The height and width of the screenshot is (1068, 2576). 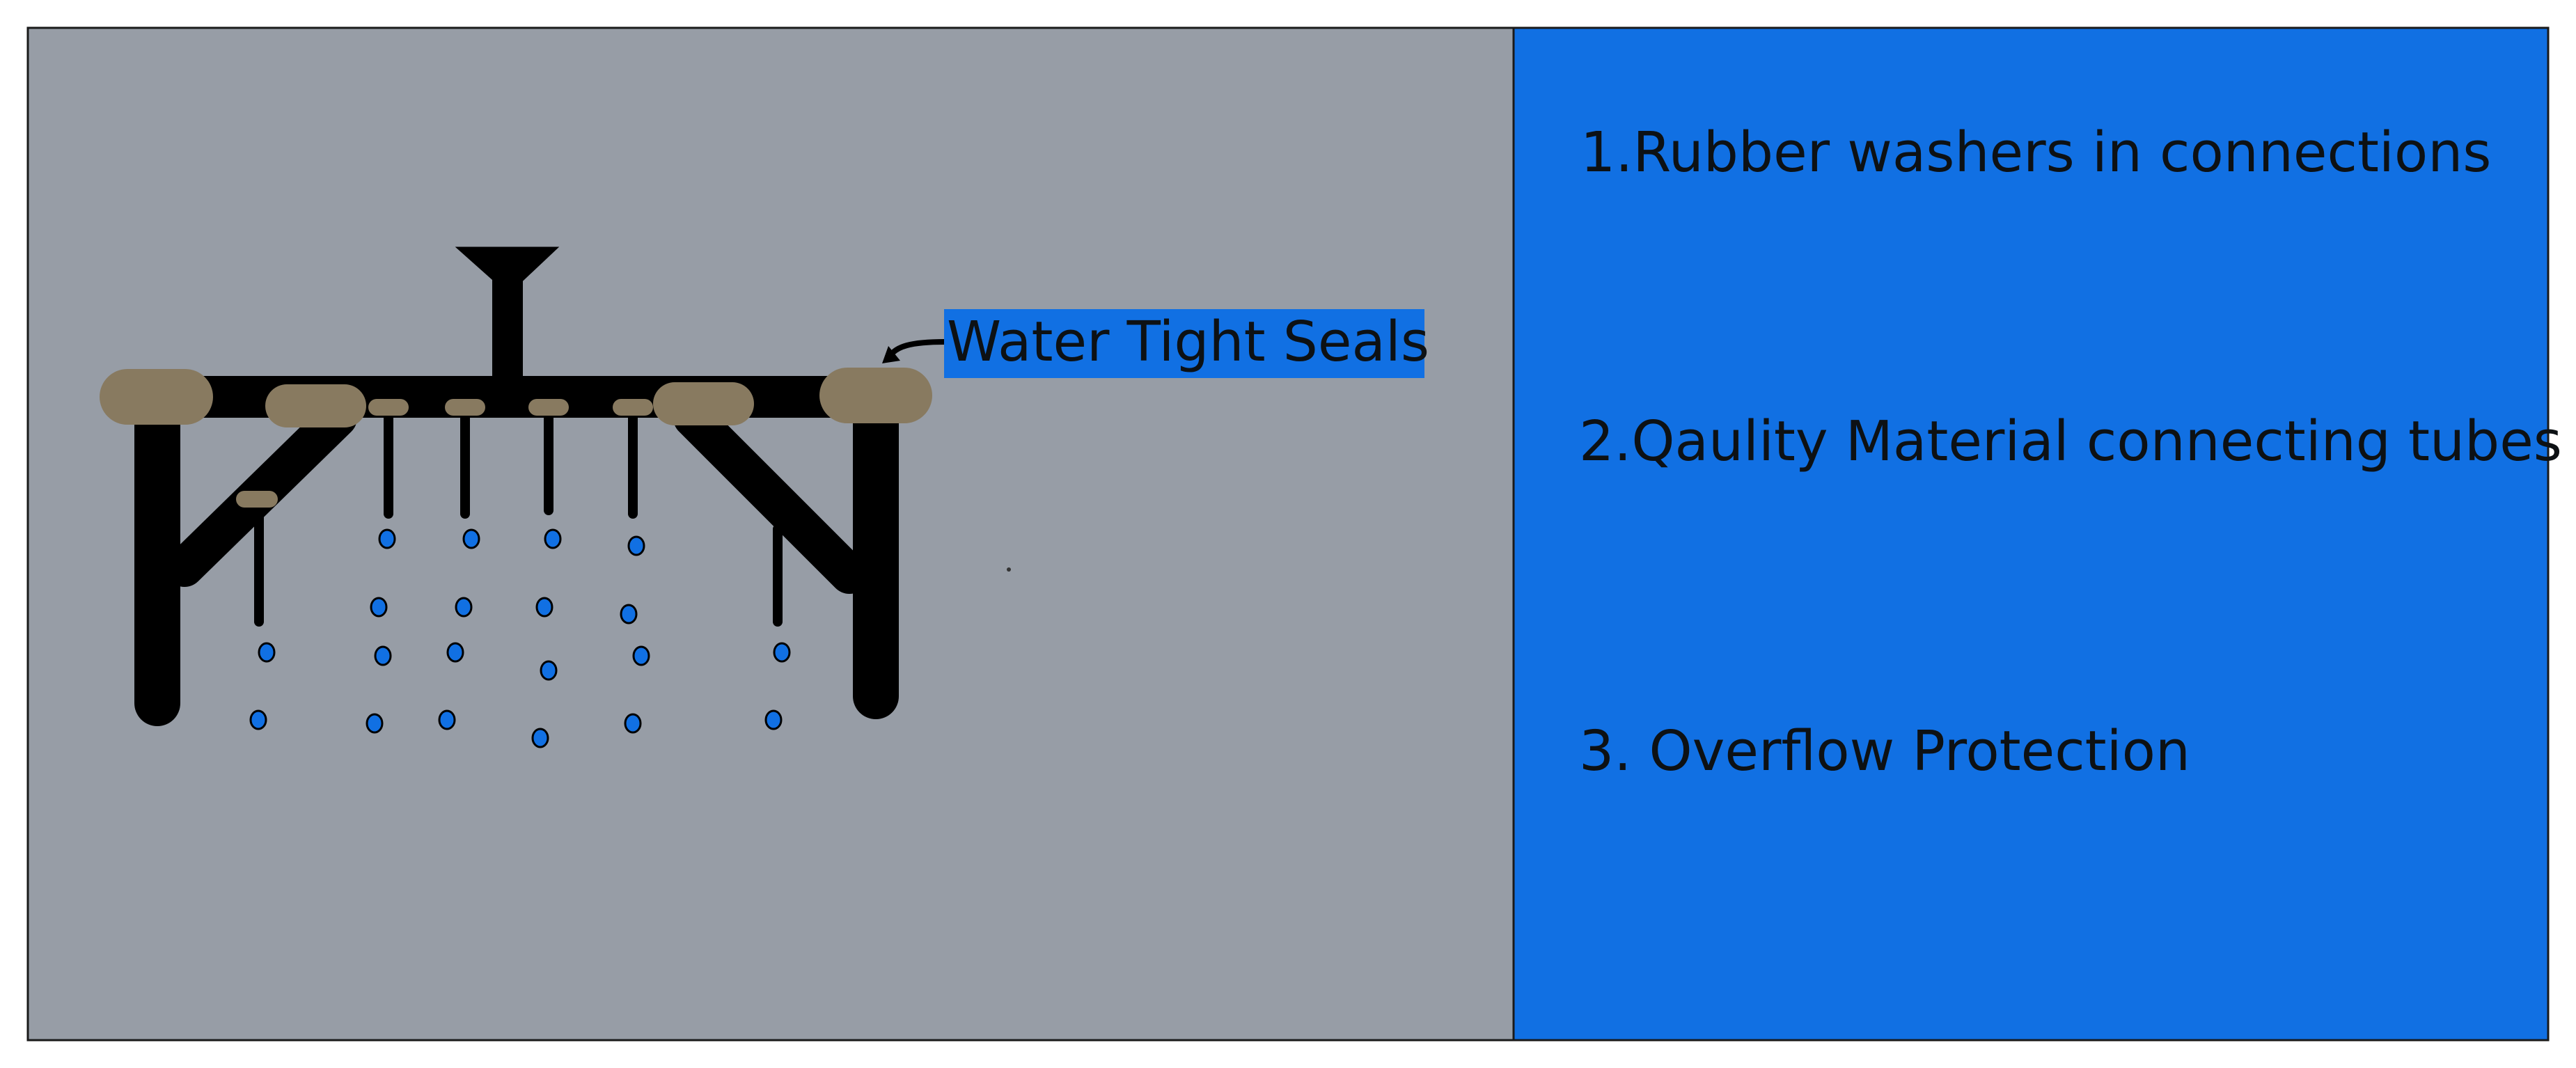 I want to click on seal-nozzle-outer-left, so click(x=257, y=500).